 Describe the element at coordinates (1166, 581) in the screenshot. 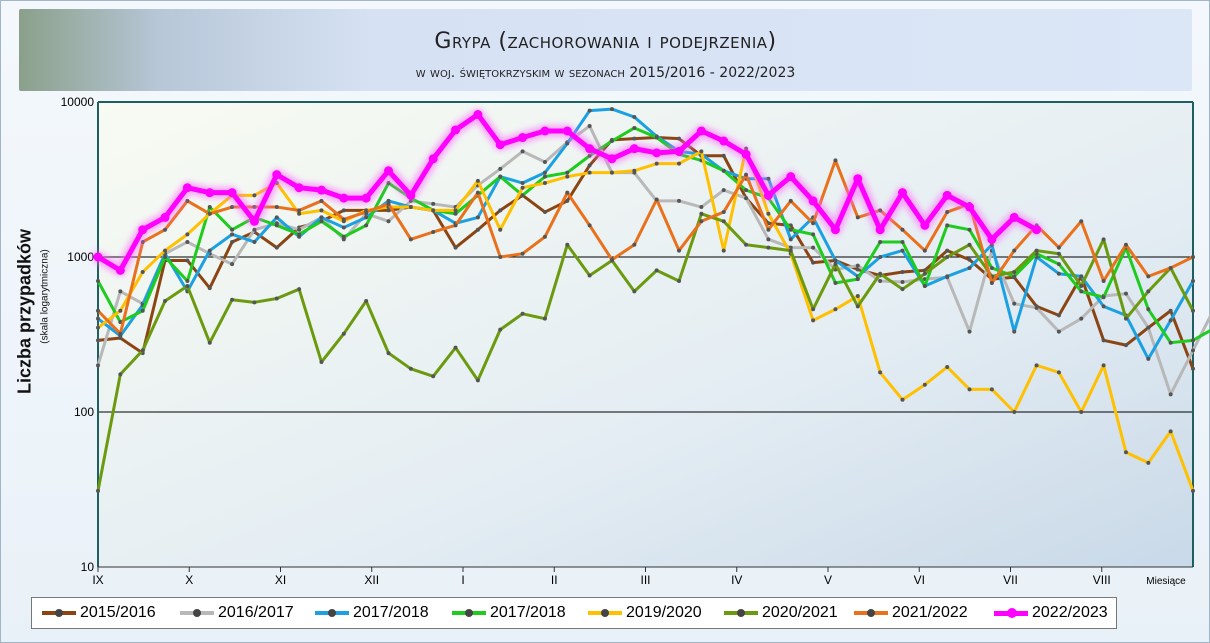

I see `x-axis-label: Miesiące` at that location.